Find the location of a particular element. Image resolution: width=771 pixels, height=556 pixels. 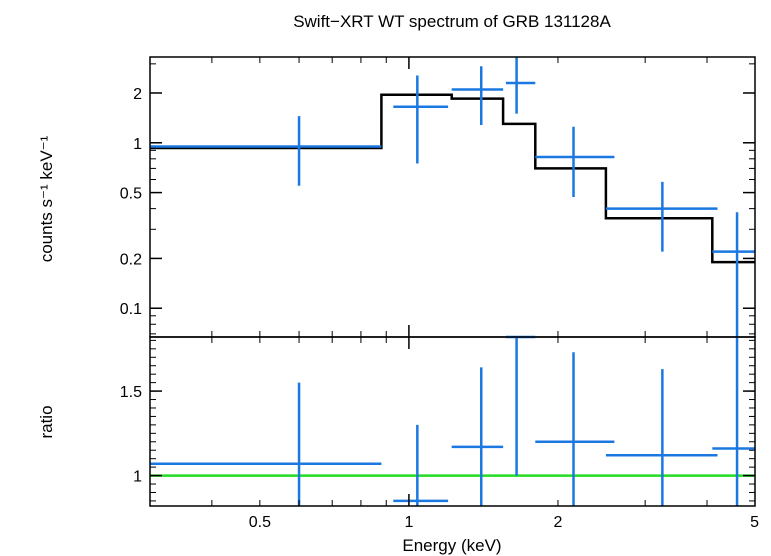

x-tick-label: 5 is located at coordinates (754, 522).